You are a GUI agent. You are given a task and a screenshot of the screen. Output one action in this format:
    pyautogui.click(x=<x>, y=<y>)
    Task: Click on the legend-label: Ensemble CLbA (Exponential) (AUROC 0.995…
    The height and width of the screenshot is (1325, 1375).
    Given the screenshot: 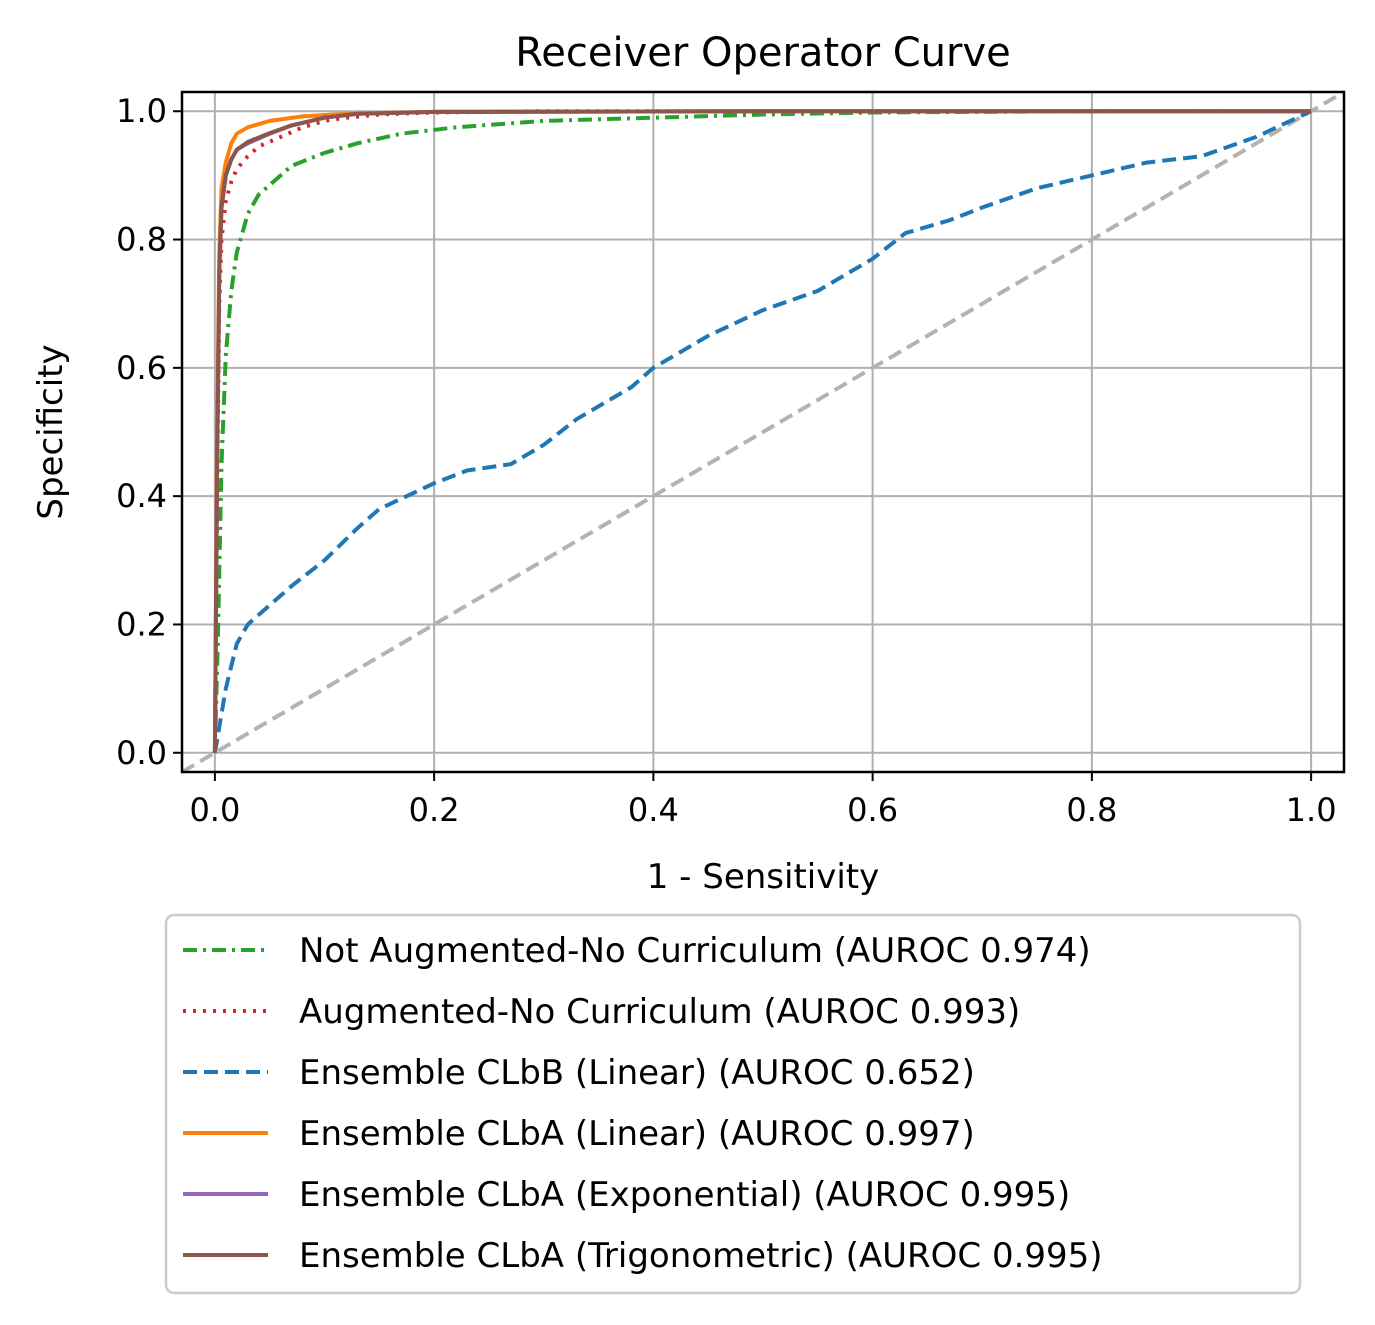 What is the action you would take?
    pyautogui.click(x=684, y=1195)
    